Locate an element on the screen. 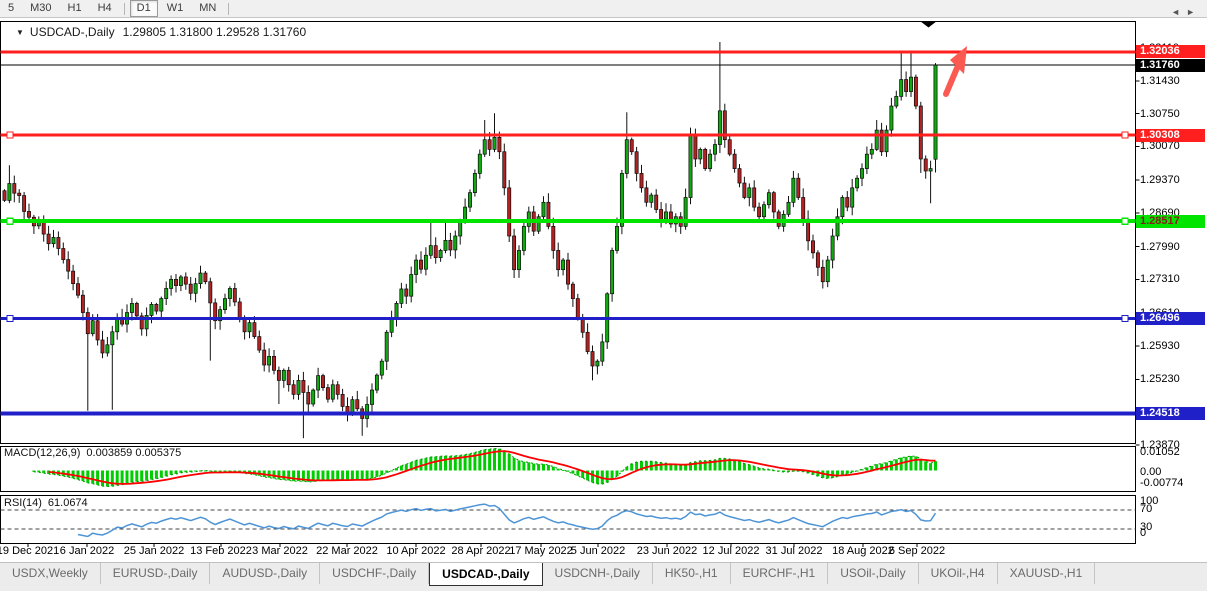 This screenshot has height=591, width=1207. date-tick-label: 6 Jan 2022 is located at coordinates (87, 551).